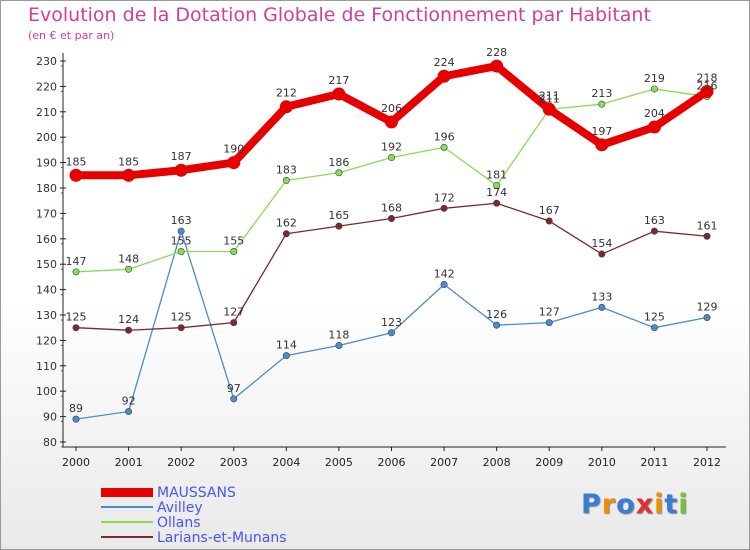  What do you see at coordinates (601, 296) in the screenshot?
I see `data-label: 133` at bounding box center [601, 296].